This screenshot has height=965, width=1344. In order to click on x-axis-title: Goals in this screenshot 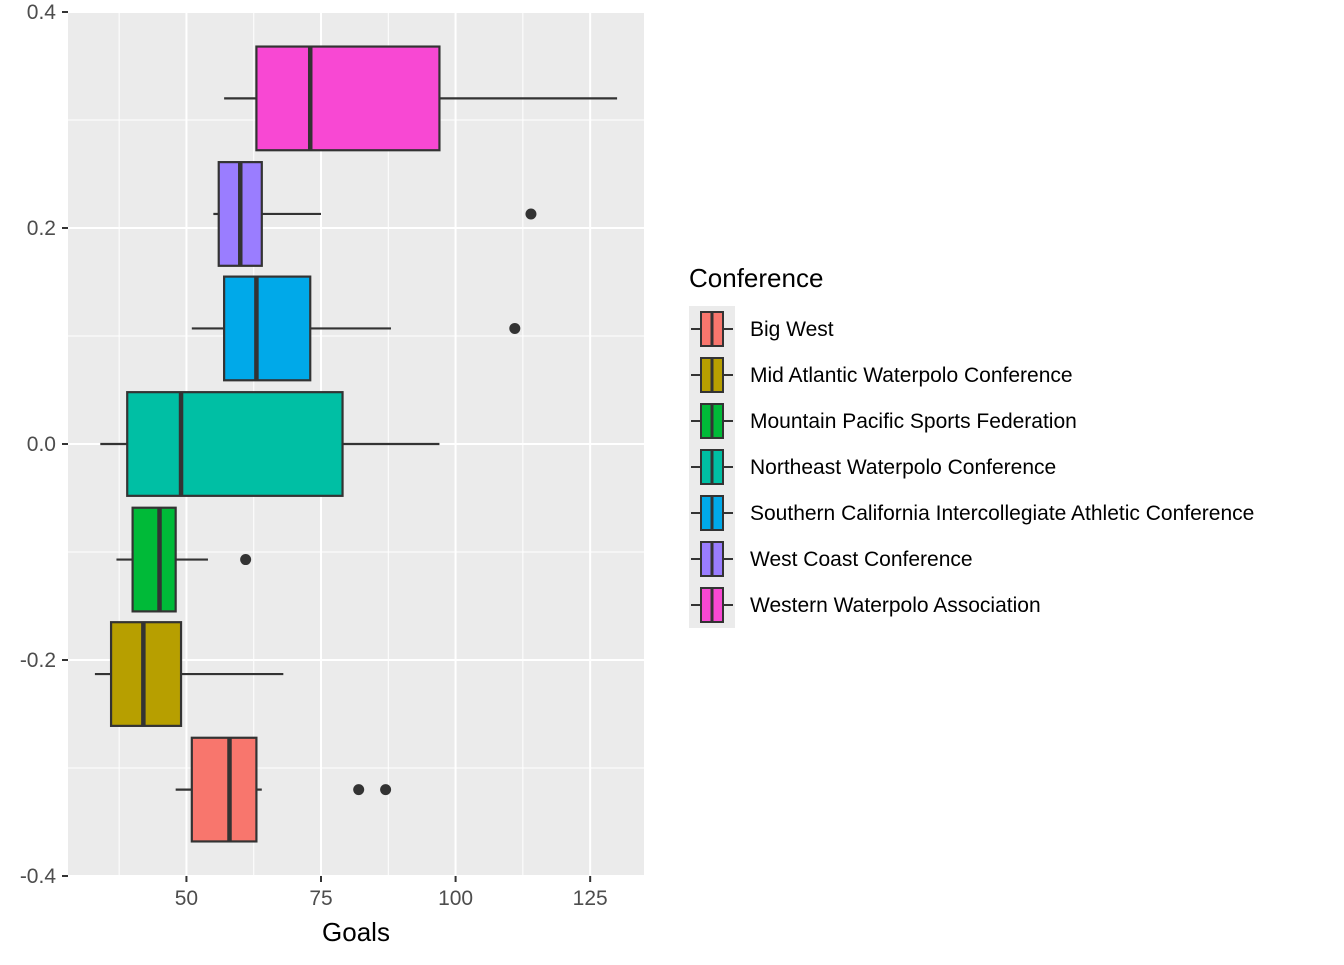, I will do `click(356, 932)`.